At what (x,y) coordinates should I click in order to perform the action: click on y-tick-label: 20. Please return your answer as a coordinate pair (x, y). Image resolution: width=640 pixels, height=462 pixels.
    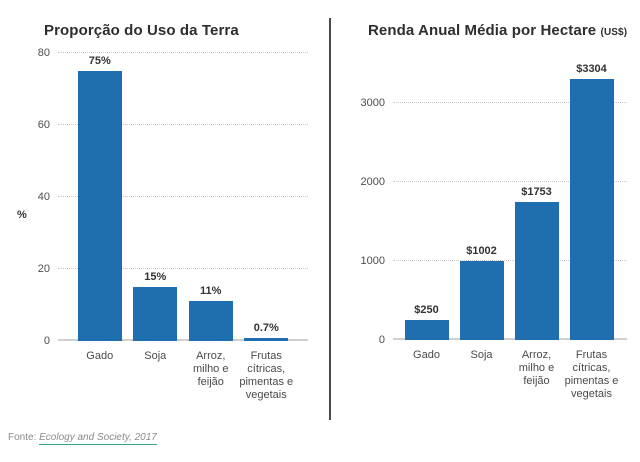
    Looking at the image, I should click on (43, 269).